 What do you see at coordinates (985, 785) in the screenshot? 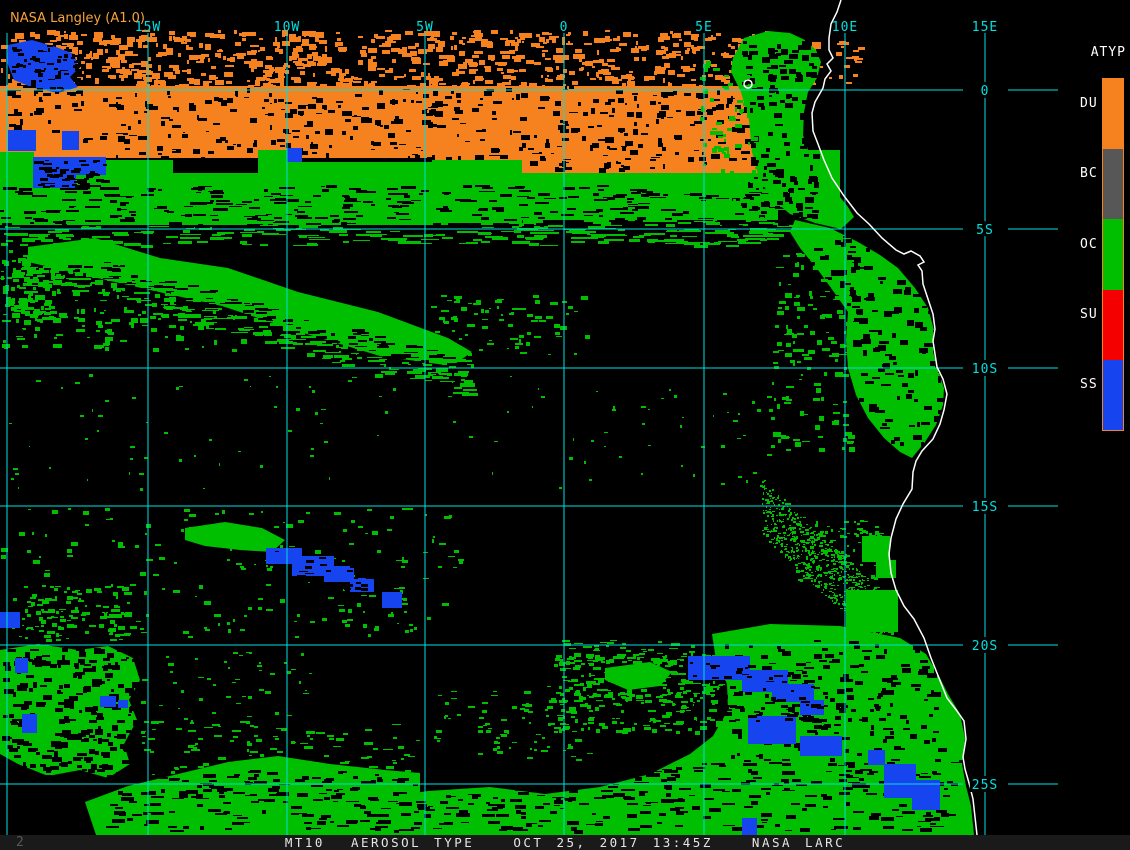
I see `latitude-label: 25S` at bounding box center [985, 785].